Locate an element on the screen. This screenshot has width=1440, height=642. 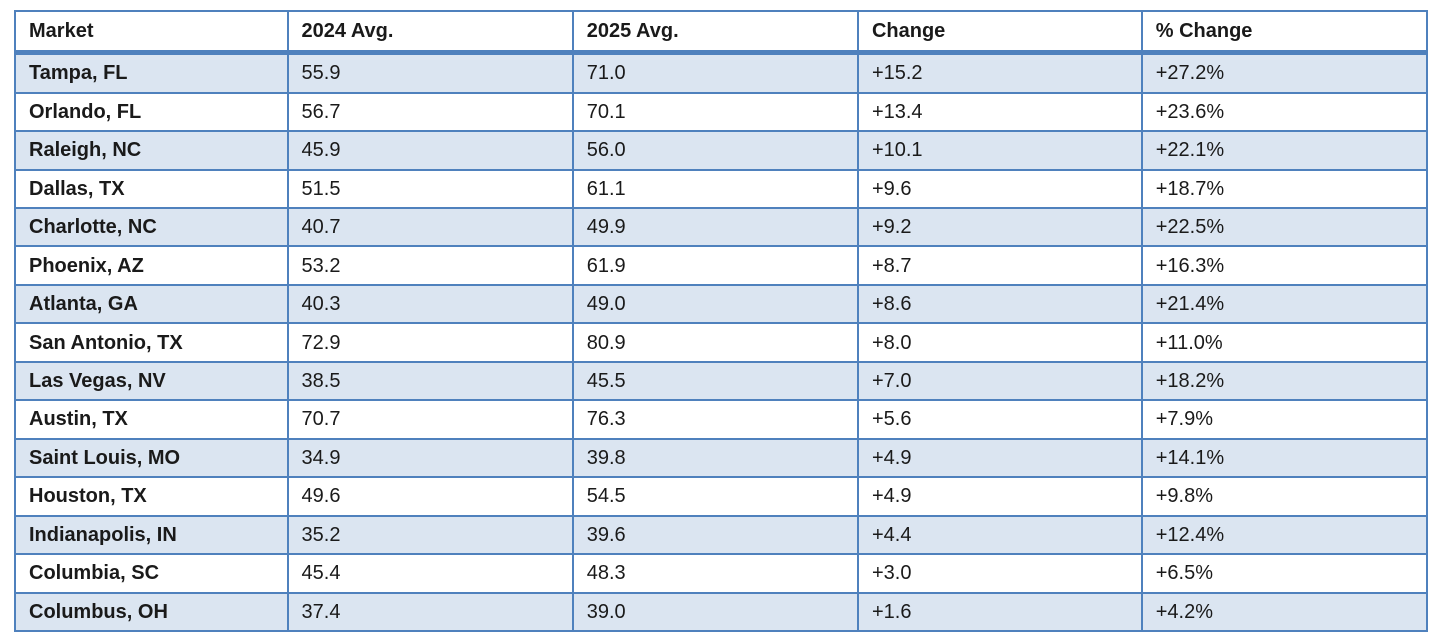
cell-2024-avg: 70.7 is located at coordinates (430, 419).